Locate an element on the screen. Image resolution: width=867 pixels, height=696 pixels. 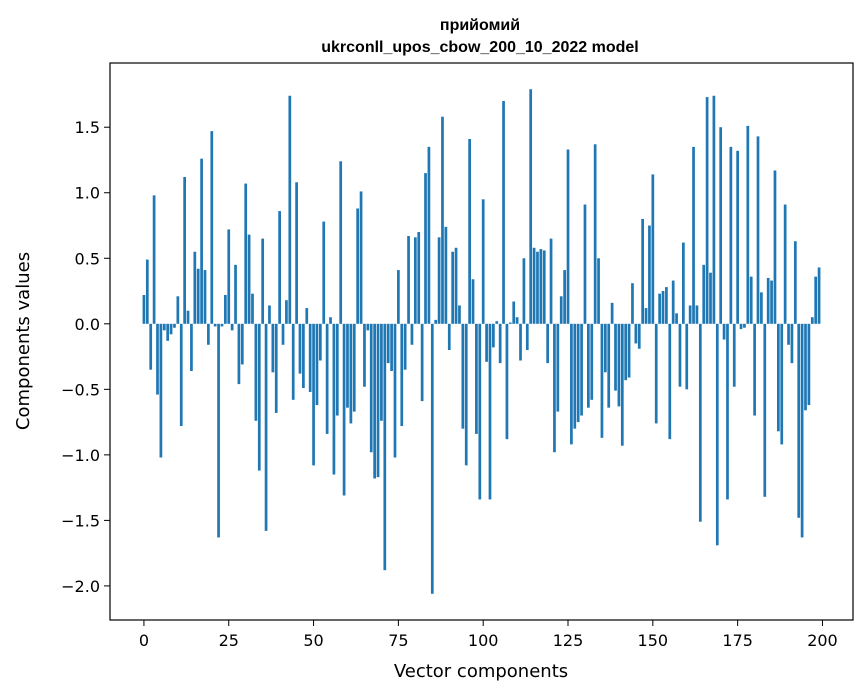
y-tick-label: −1.5 is located at coordinates (80, 520).